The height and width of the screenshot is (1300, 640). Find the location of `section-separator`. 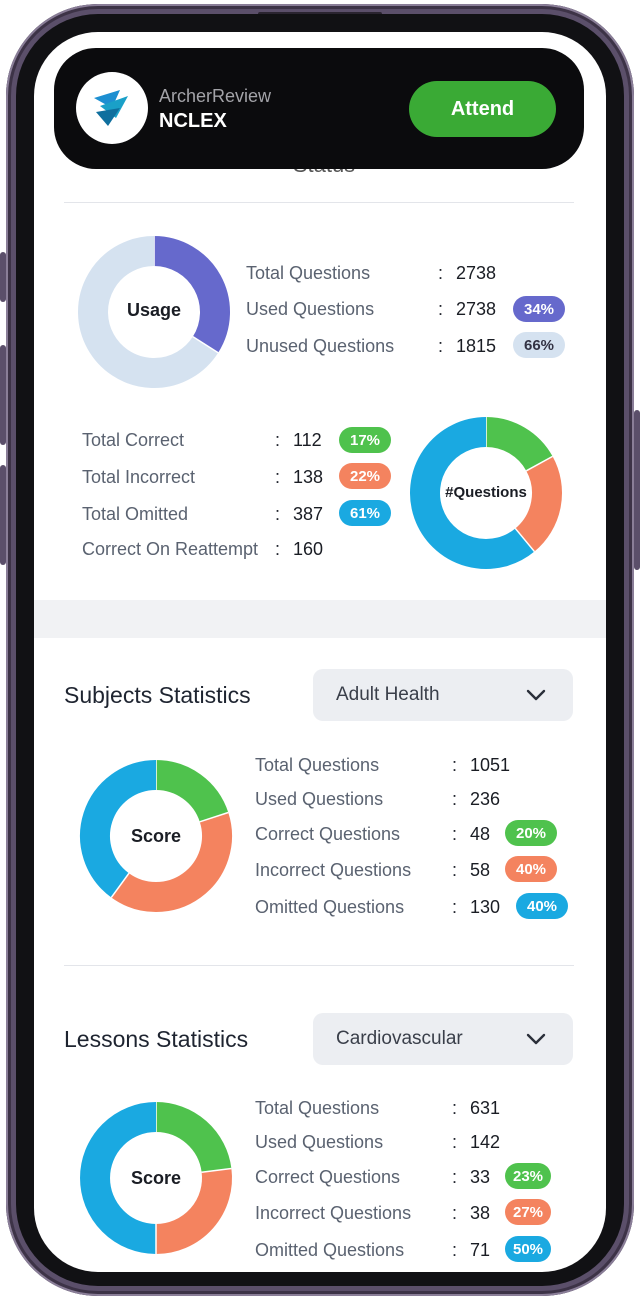

section-separator is located at coordinates (320, 619).